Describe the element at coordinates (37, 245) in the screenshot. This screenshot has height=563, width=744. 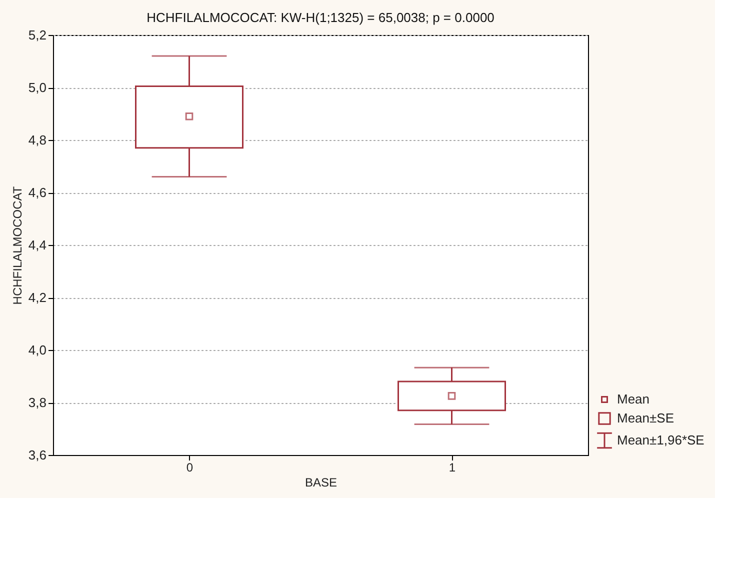
I see `y-tick-label: 4,4` at that location.